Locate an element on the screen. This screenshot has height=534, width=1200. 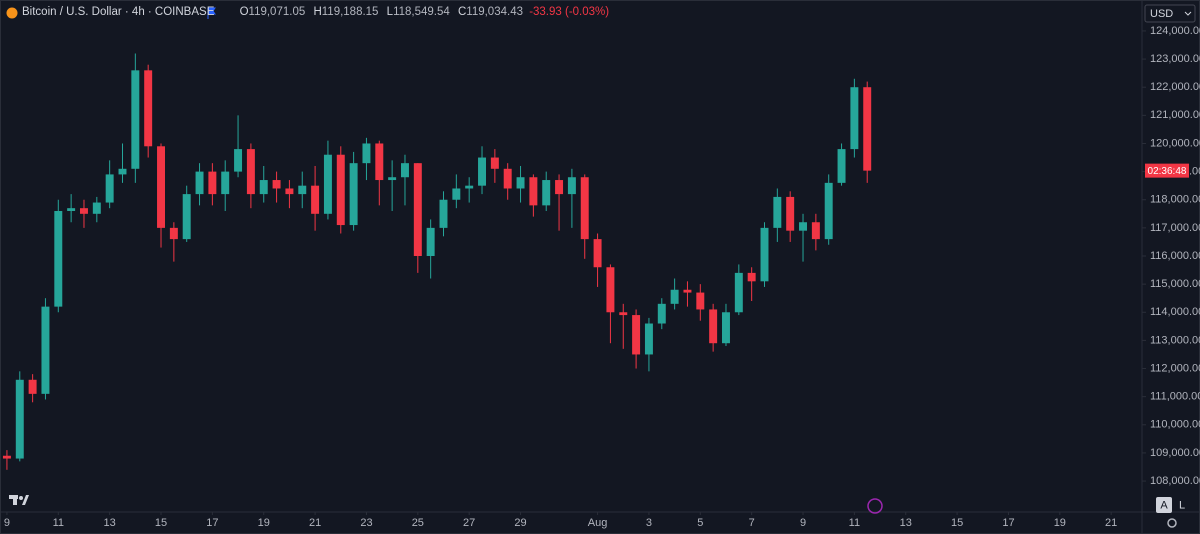
x-tick-label: Aug is located at coordinates (598, 523).